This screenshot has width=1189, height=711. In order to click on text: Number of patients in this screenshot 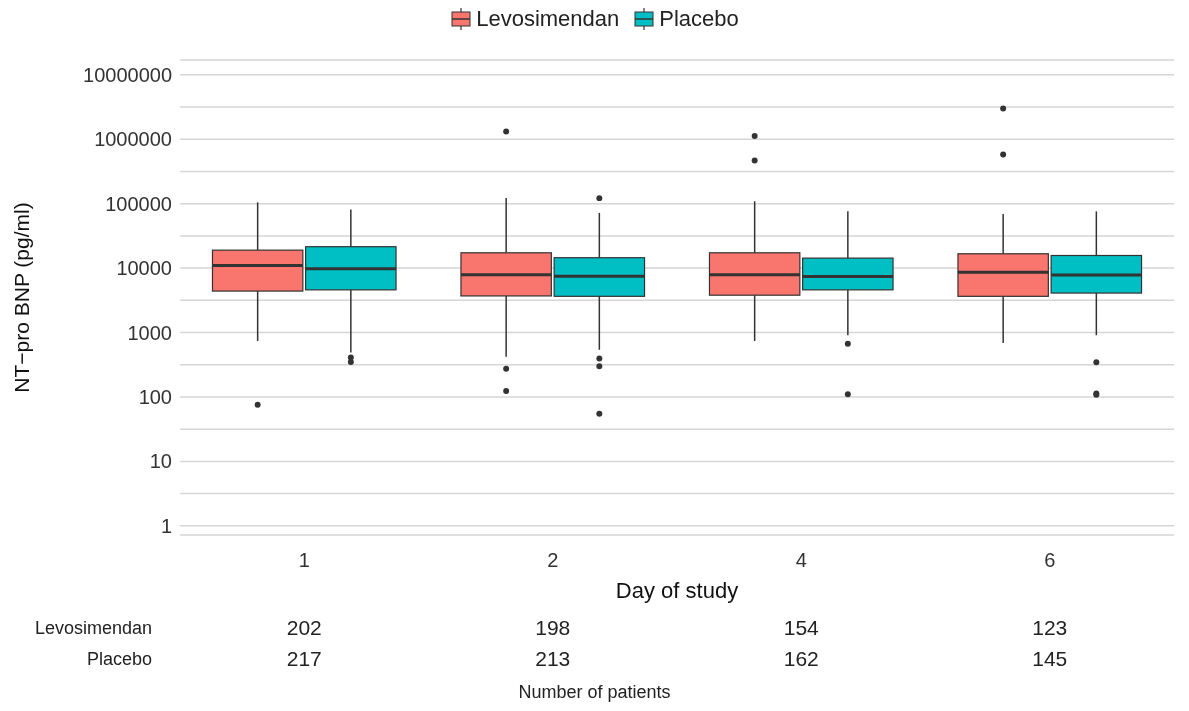, I will do `click(594, 692)`.